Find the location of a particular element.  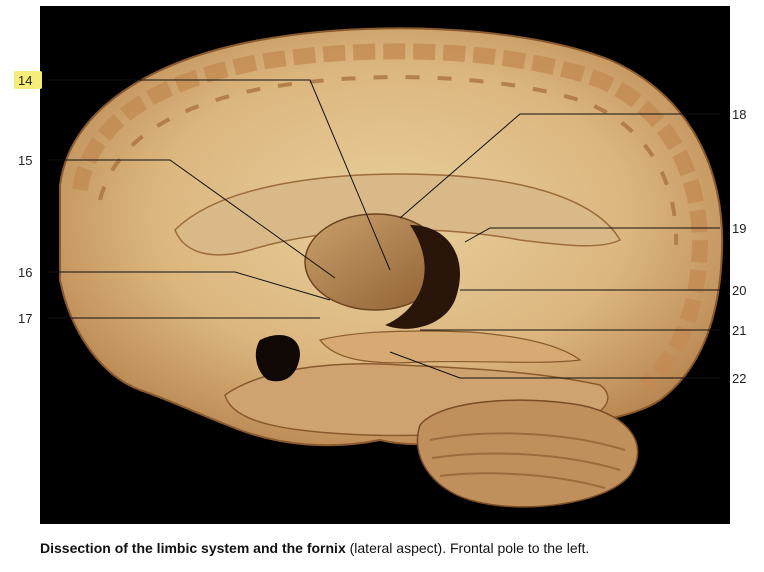

label-14: 14 is located at coordinates (25, 80).